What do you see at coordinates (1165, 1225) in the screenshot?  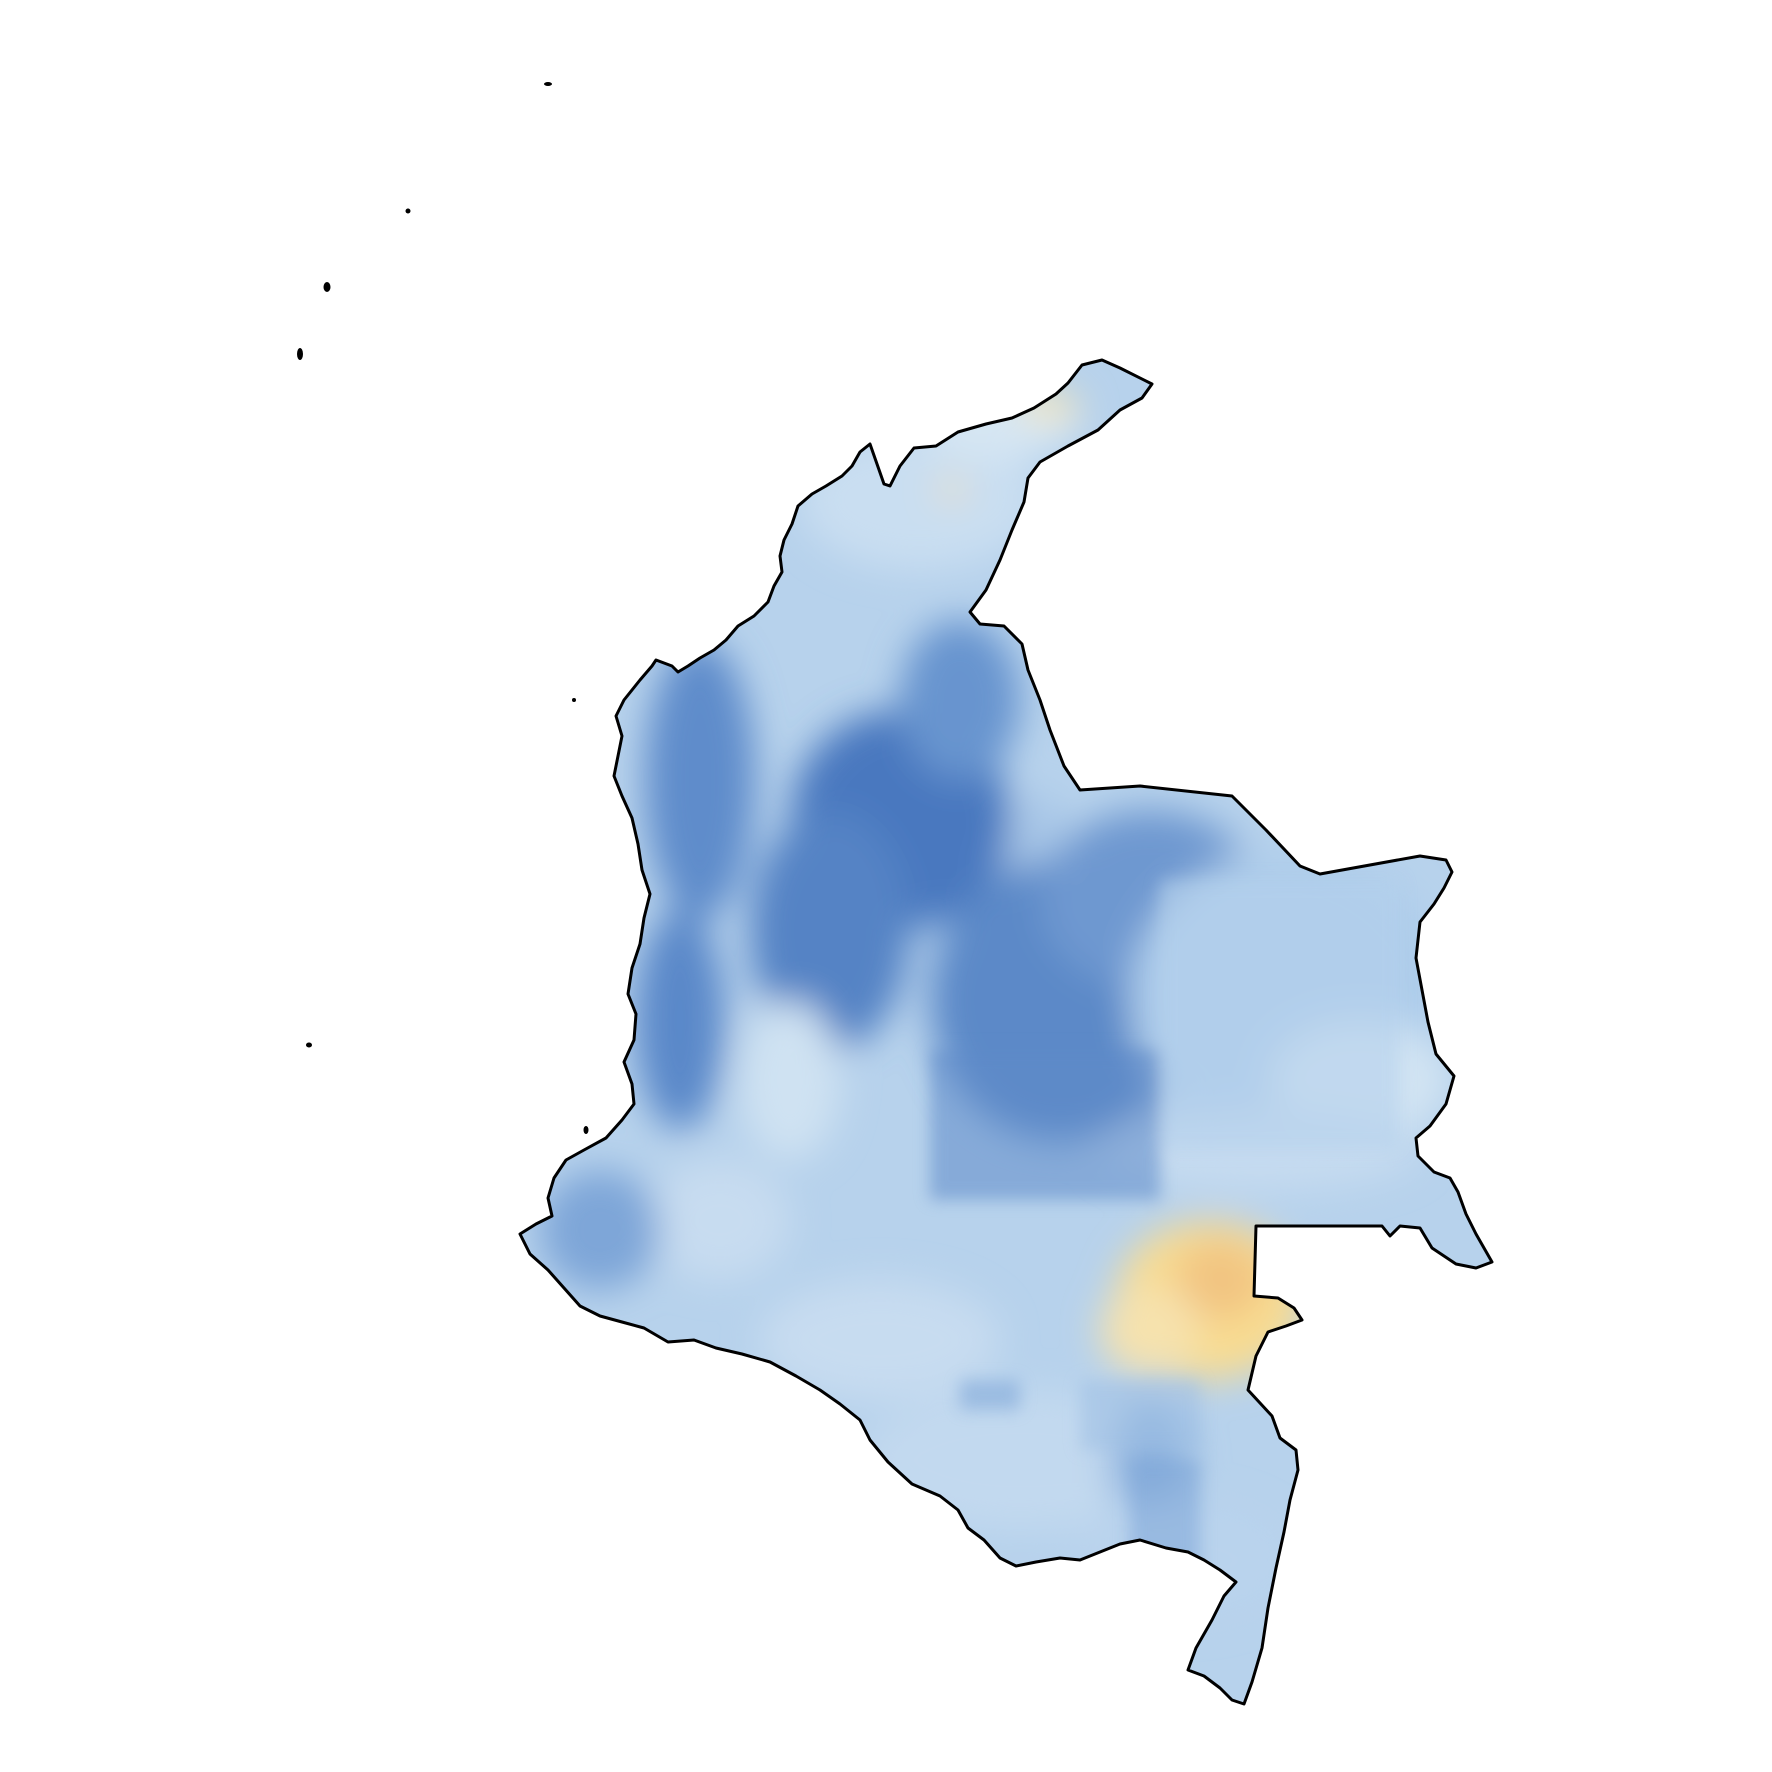 I see `tile-patches` at bounding box center [1165, 1225].